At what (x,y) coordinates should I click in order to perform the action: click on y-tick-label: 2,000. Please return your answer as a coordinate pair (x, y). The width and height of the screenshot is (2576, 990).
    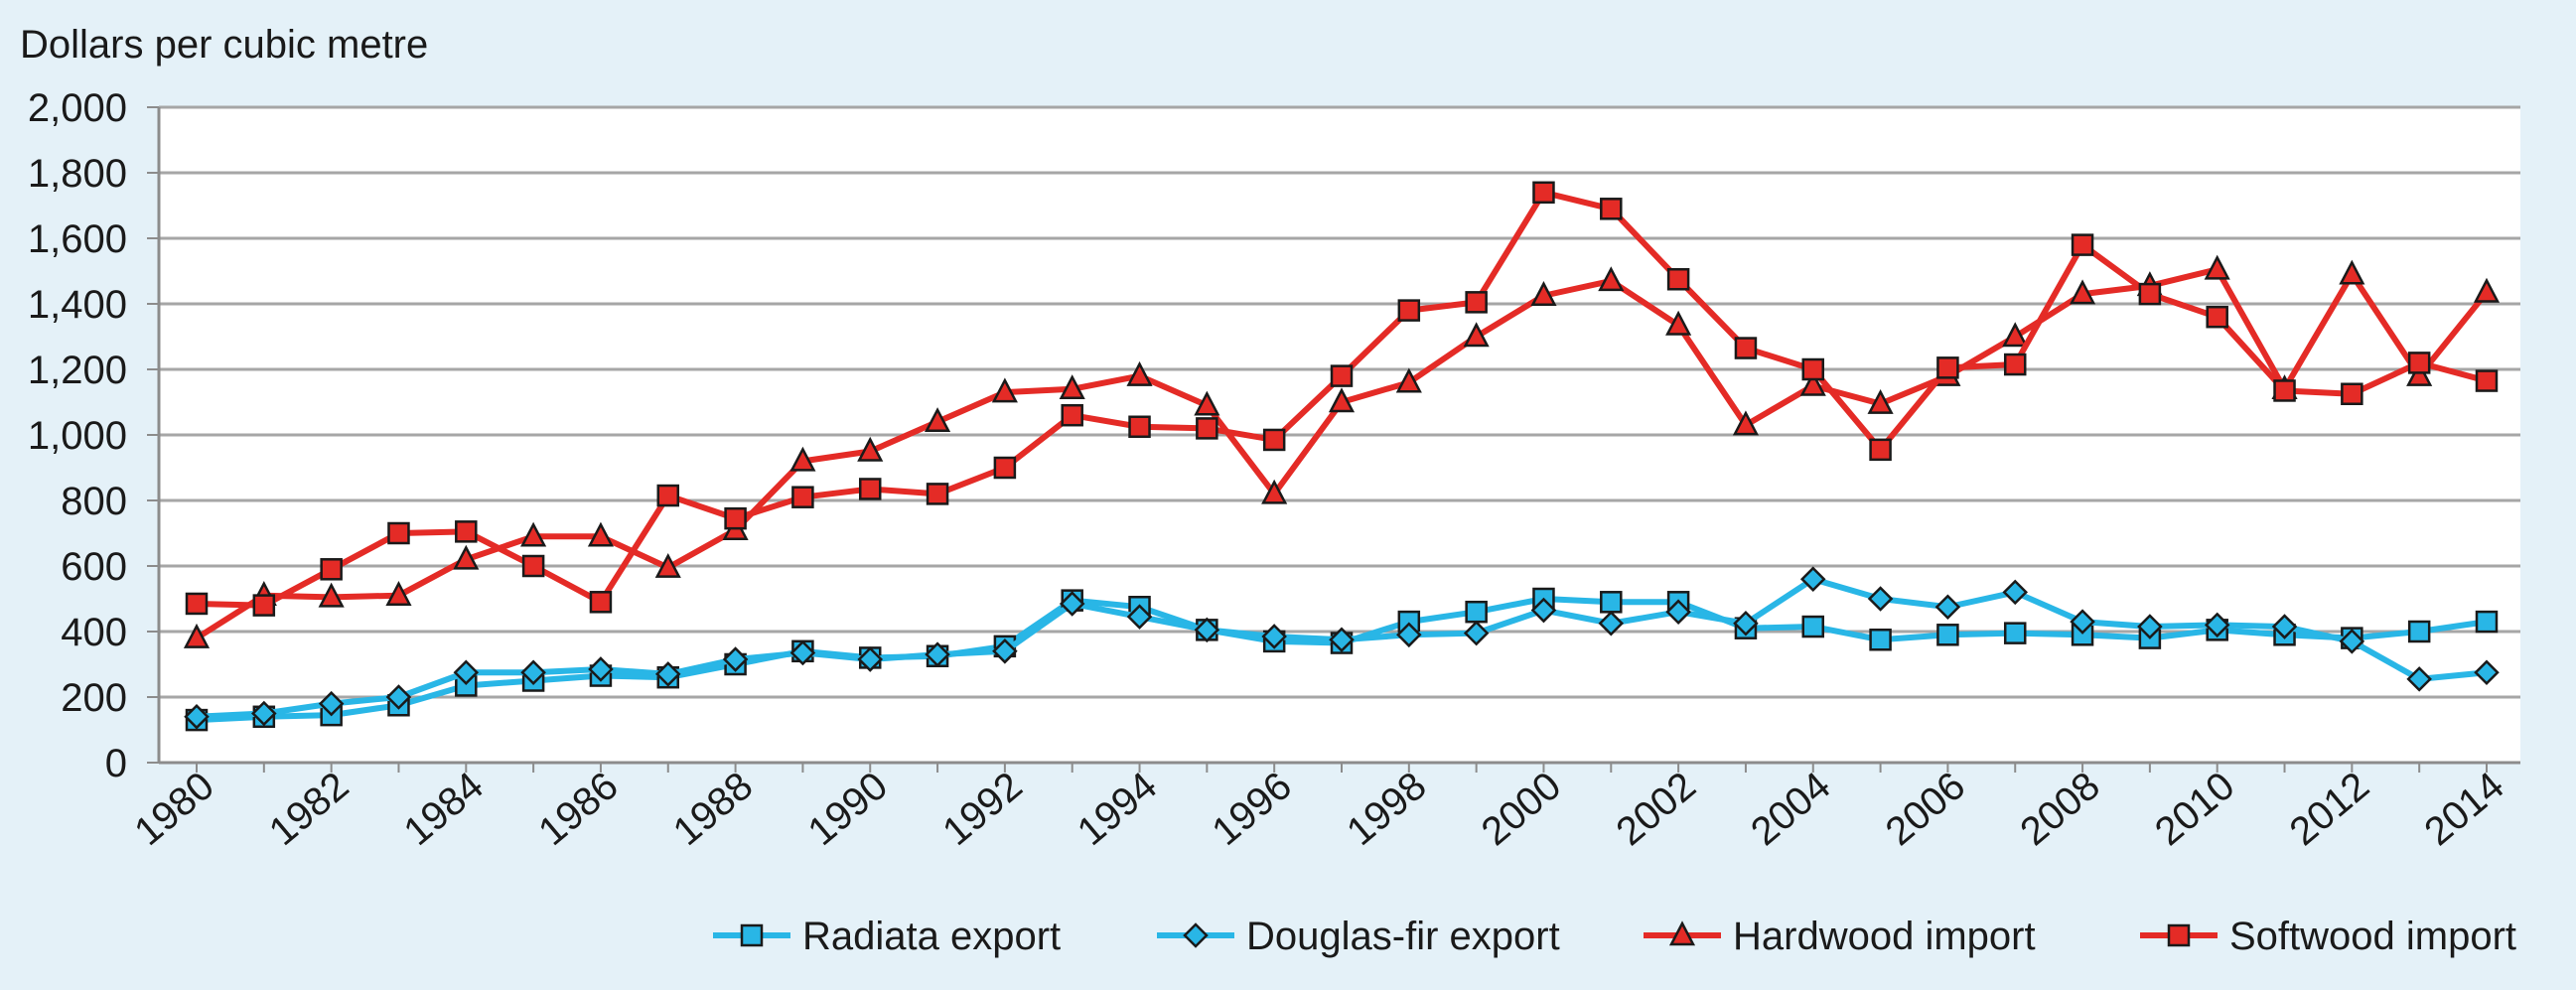
    Looking at the image, I should click on (78, 108).